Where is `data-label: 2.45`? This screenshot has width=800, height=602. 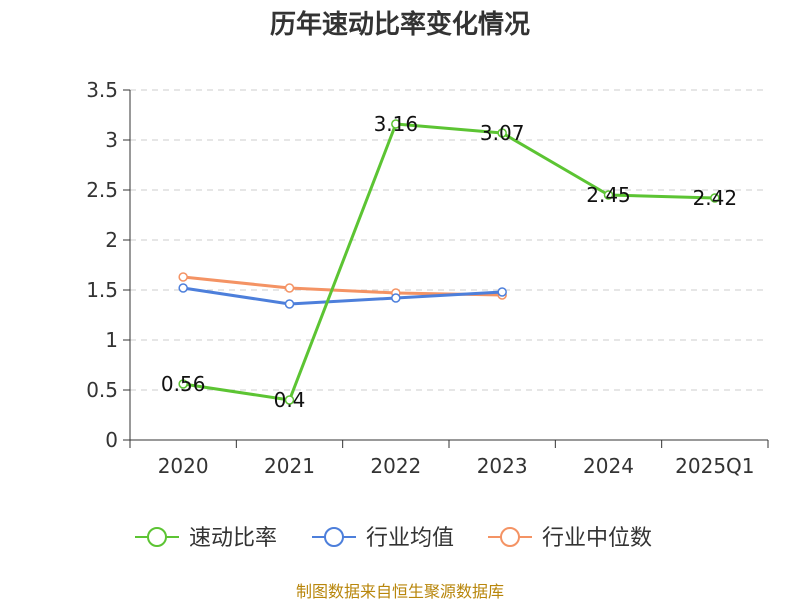 data-label: 2.45 is located at coordinates (608, 195).